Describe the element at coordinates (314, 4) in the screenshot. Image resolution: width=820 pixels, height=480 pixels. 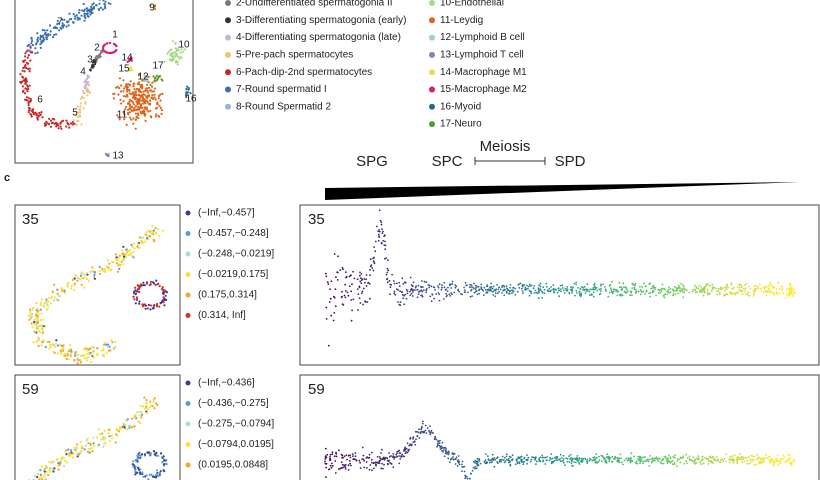
I see `legend-label: 2-Undifferentiated spermatogonia II` at that location.